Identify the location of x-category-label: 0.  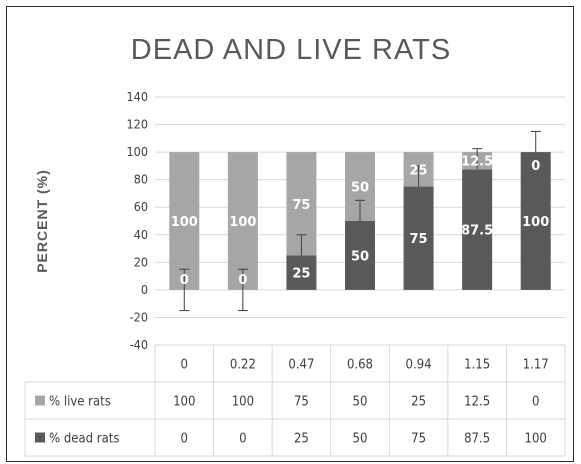
(184, 365).